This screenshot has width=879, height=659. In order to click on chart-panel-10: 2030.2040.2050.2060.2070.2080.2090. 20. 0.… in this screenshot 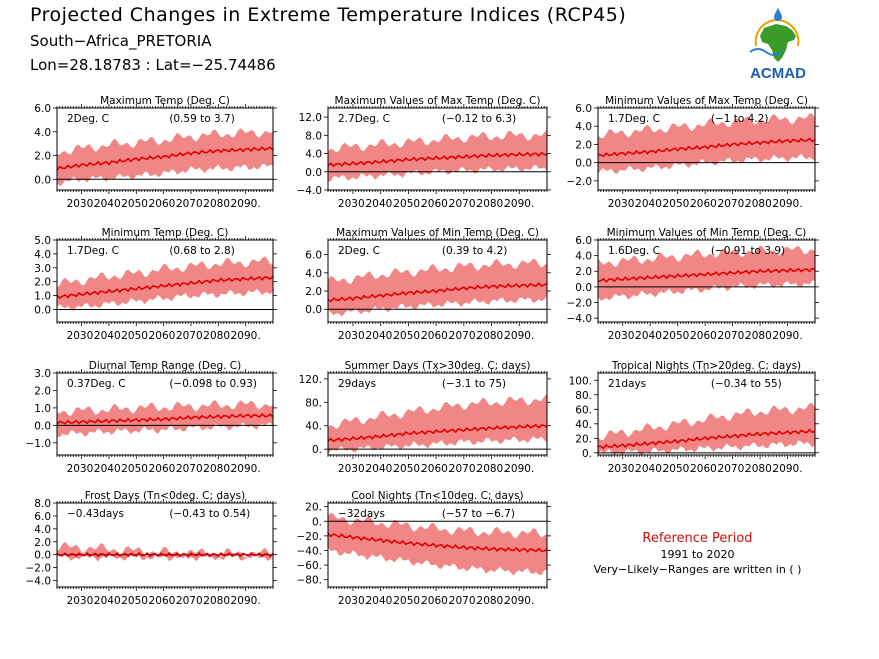, I will do `click(424, 548)`.